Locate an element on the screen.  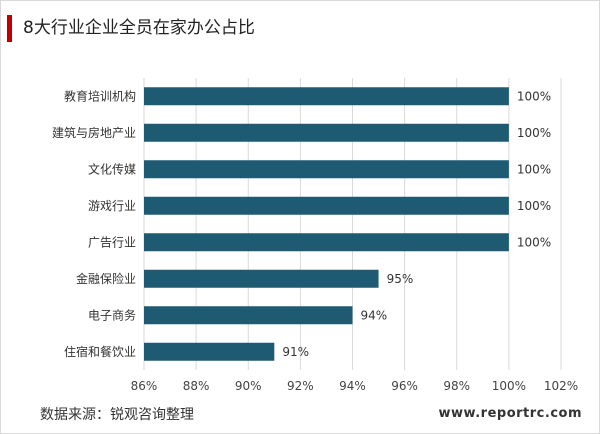
category-label: 住宿和餐饮业 is located at coordinates (100, 351).